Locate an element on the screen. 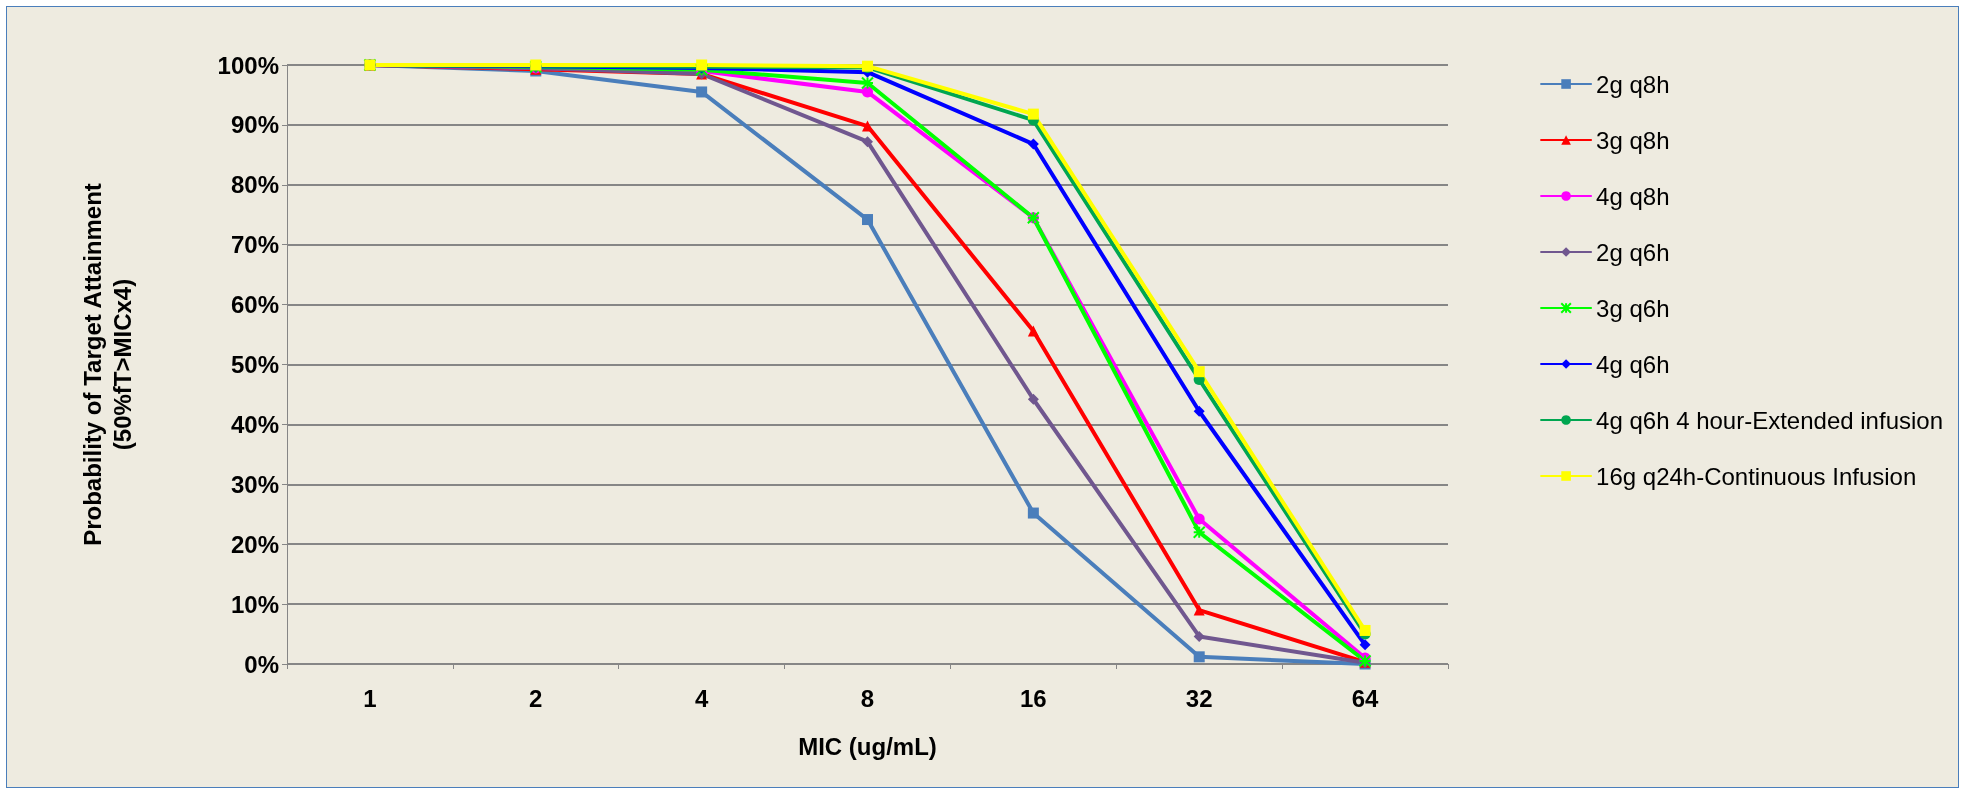 This screenshot has height=794, width=1965. x-tick-label: 32 is located at coordinates (1199, 698).